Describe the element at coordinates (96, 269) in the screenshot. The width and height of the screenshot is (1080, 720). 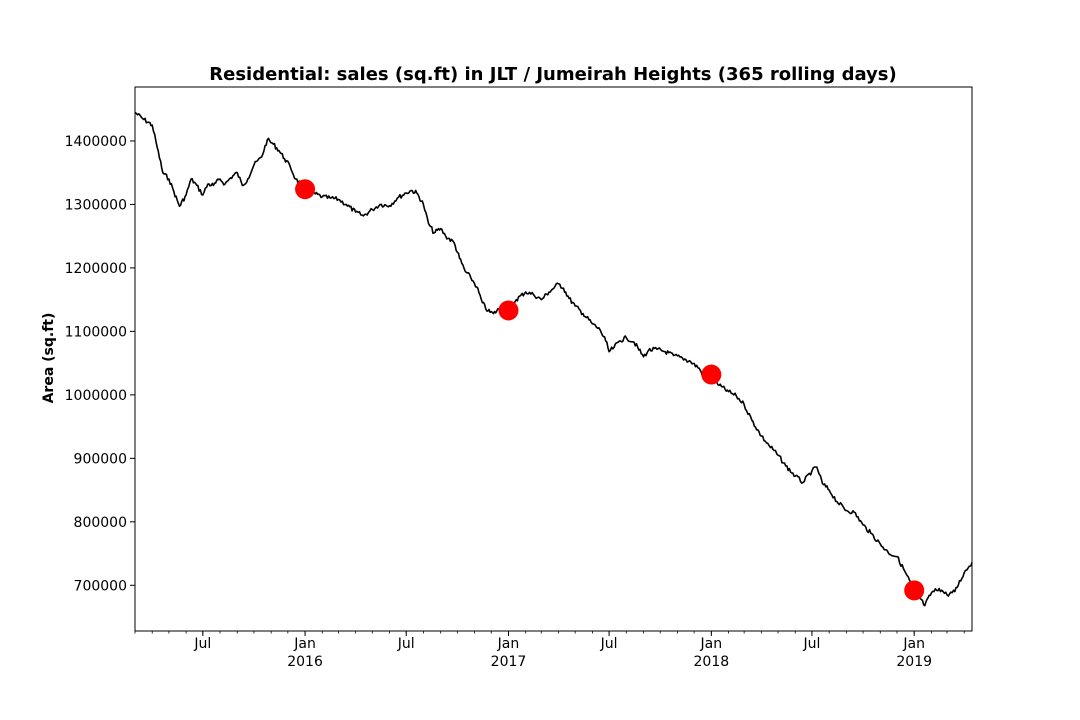
I see `y-tick-label: 1200000` at that location.